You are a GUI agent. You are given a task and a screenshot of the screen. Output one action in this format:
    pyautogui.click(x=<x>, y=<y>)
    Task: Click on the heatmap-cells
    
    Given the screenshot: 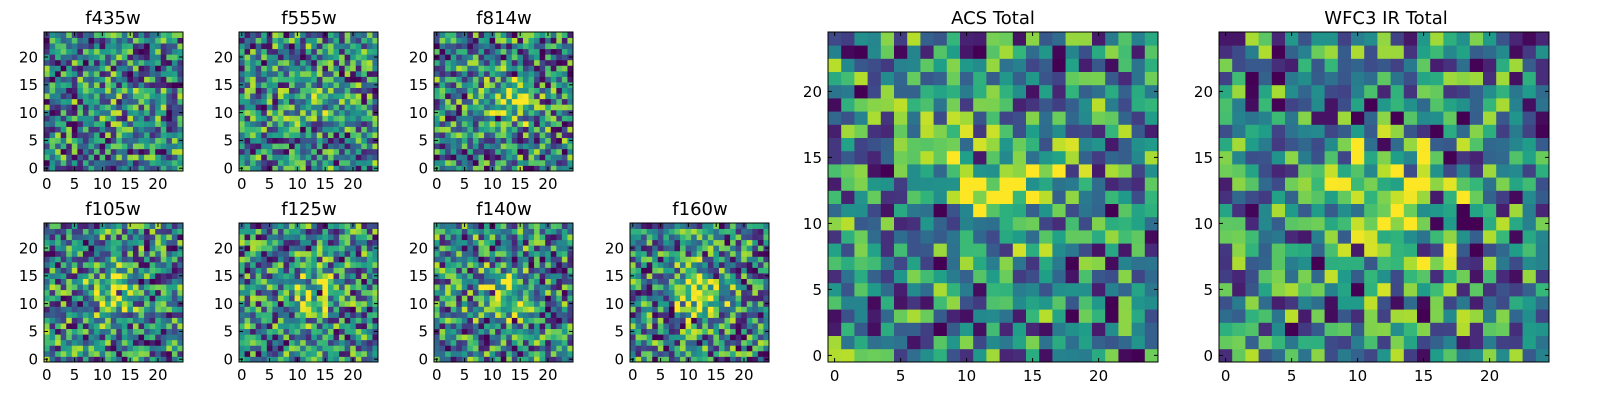 What is the action you would take?
    pyautogui.click(x=114, y=293)
    